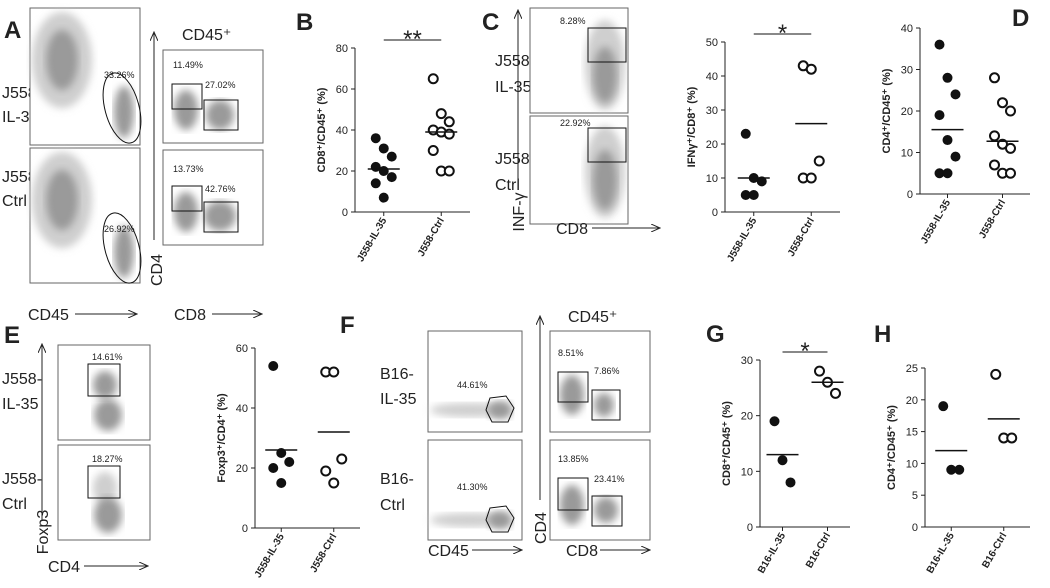 The height and width of the screenshot is (588, 1050). I want to click on panel-letter: C, so click(490, 22).